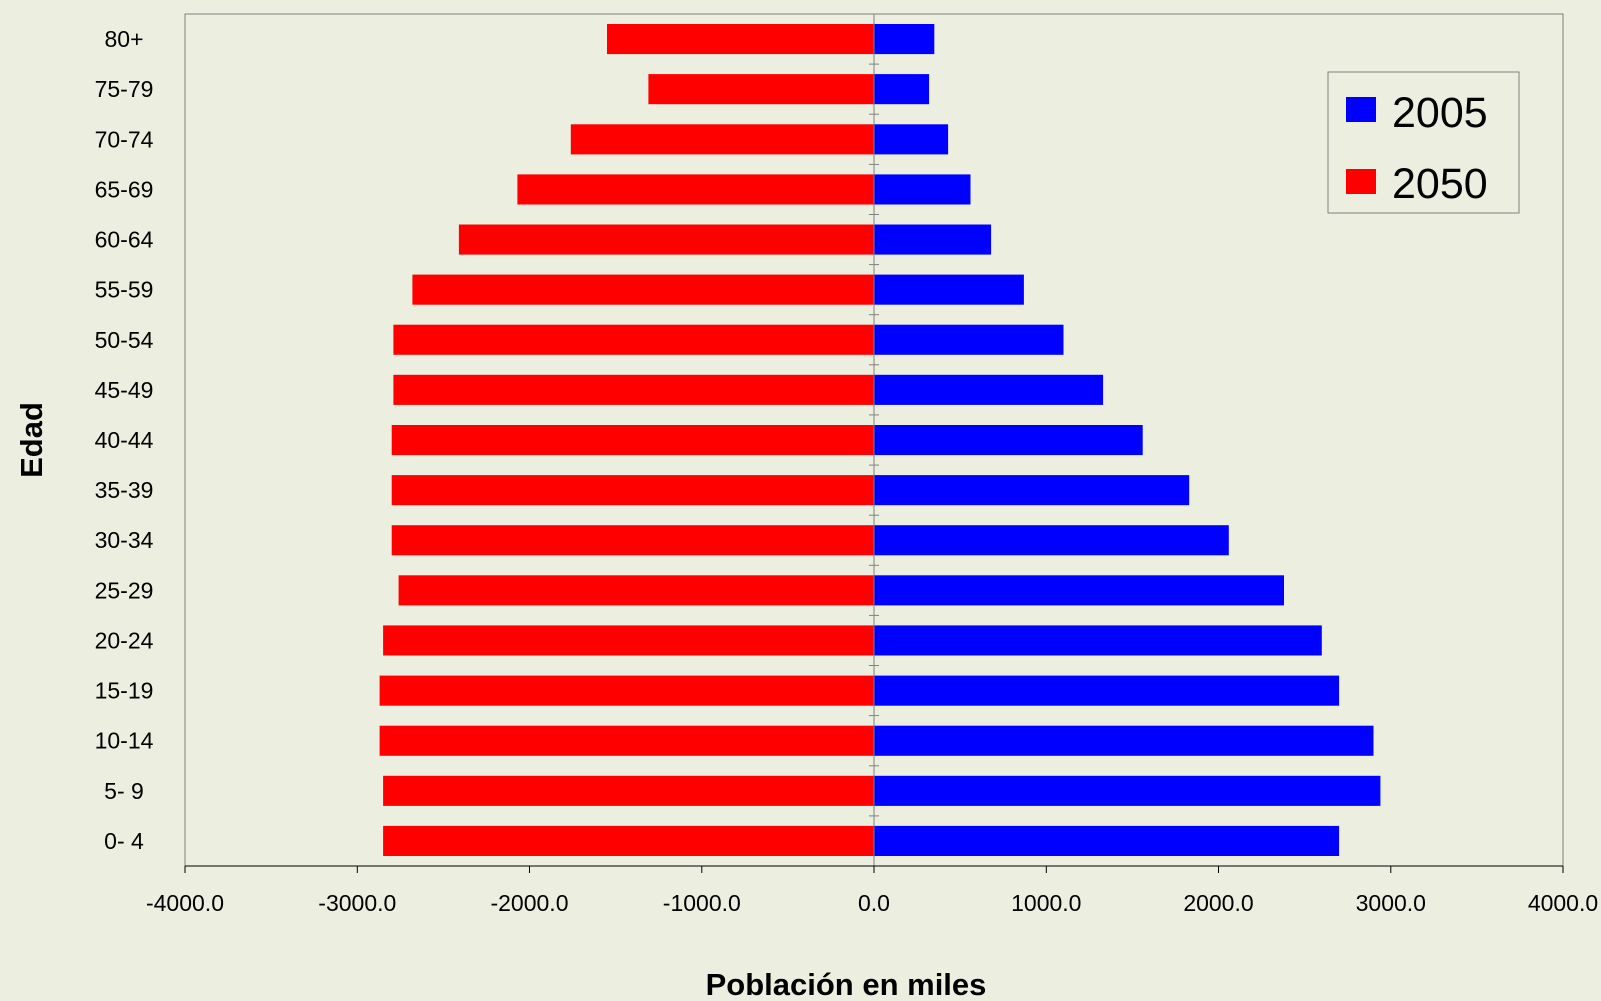 The height and width of the screenshot is (1001, 1601). Describe the element at coordinates (124, 691) in the screenshot. I see `y-tick-label: 15-19` at that location.